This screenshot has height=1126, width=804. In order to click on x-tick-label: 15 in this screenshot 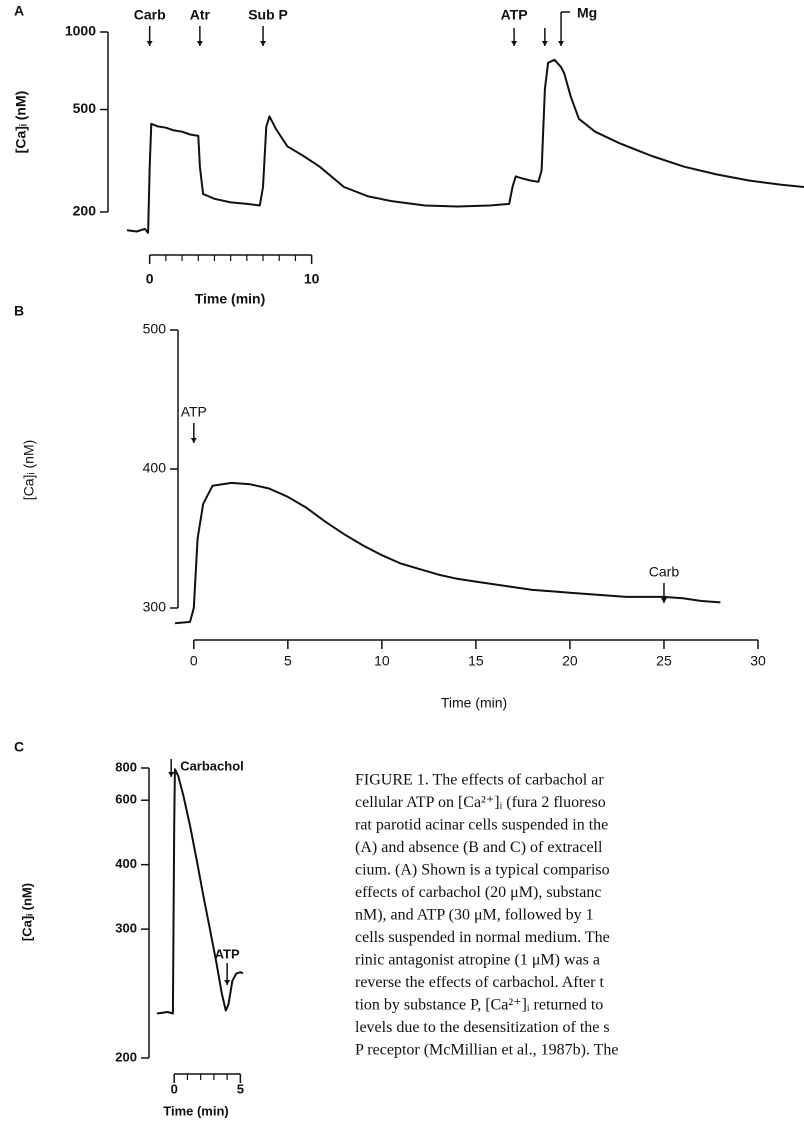, I will do `click(476, 661)`.